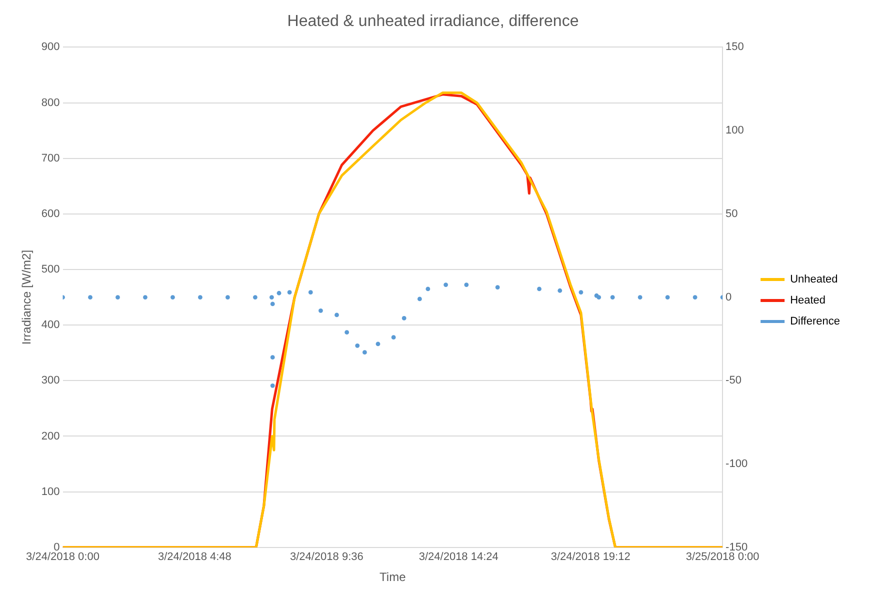 This screenshot has width=869, height=603. I want to click on y2-tick-label: 150, so click(735, 47).